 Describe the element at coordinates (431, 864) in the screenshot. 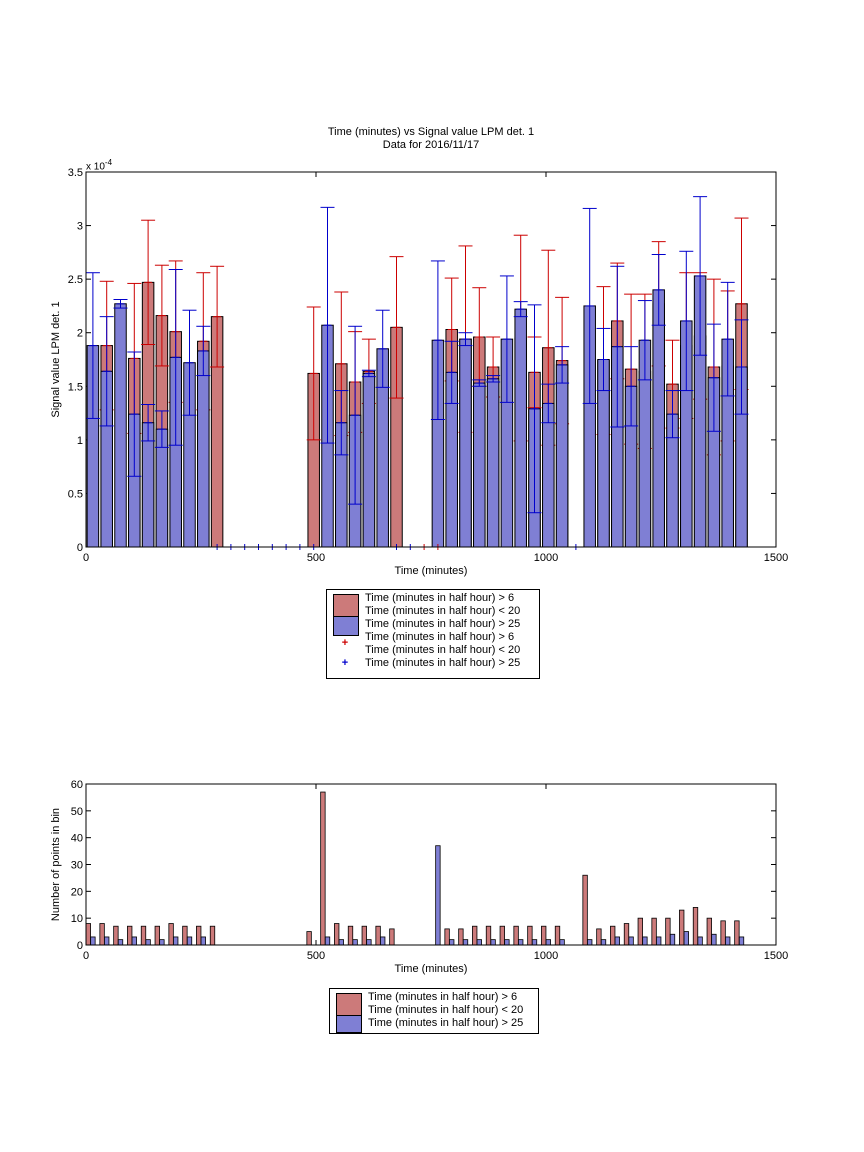

I see `bottom-plot-frame` at that location.